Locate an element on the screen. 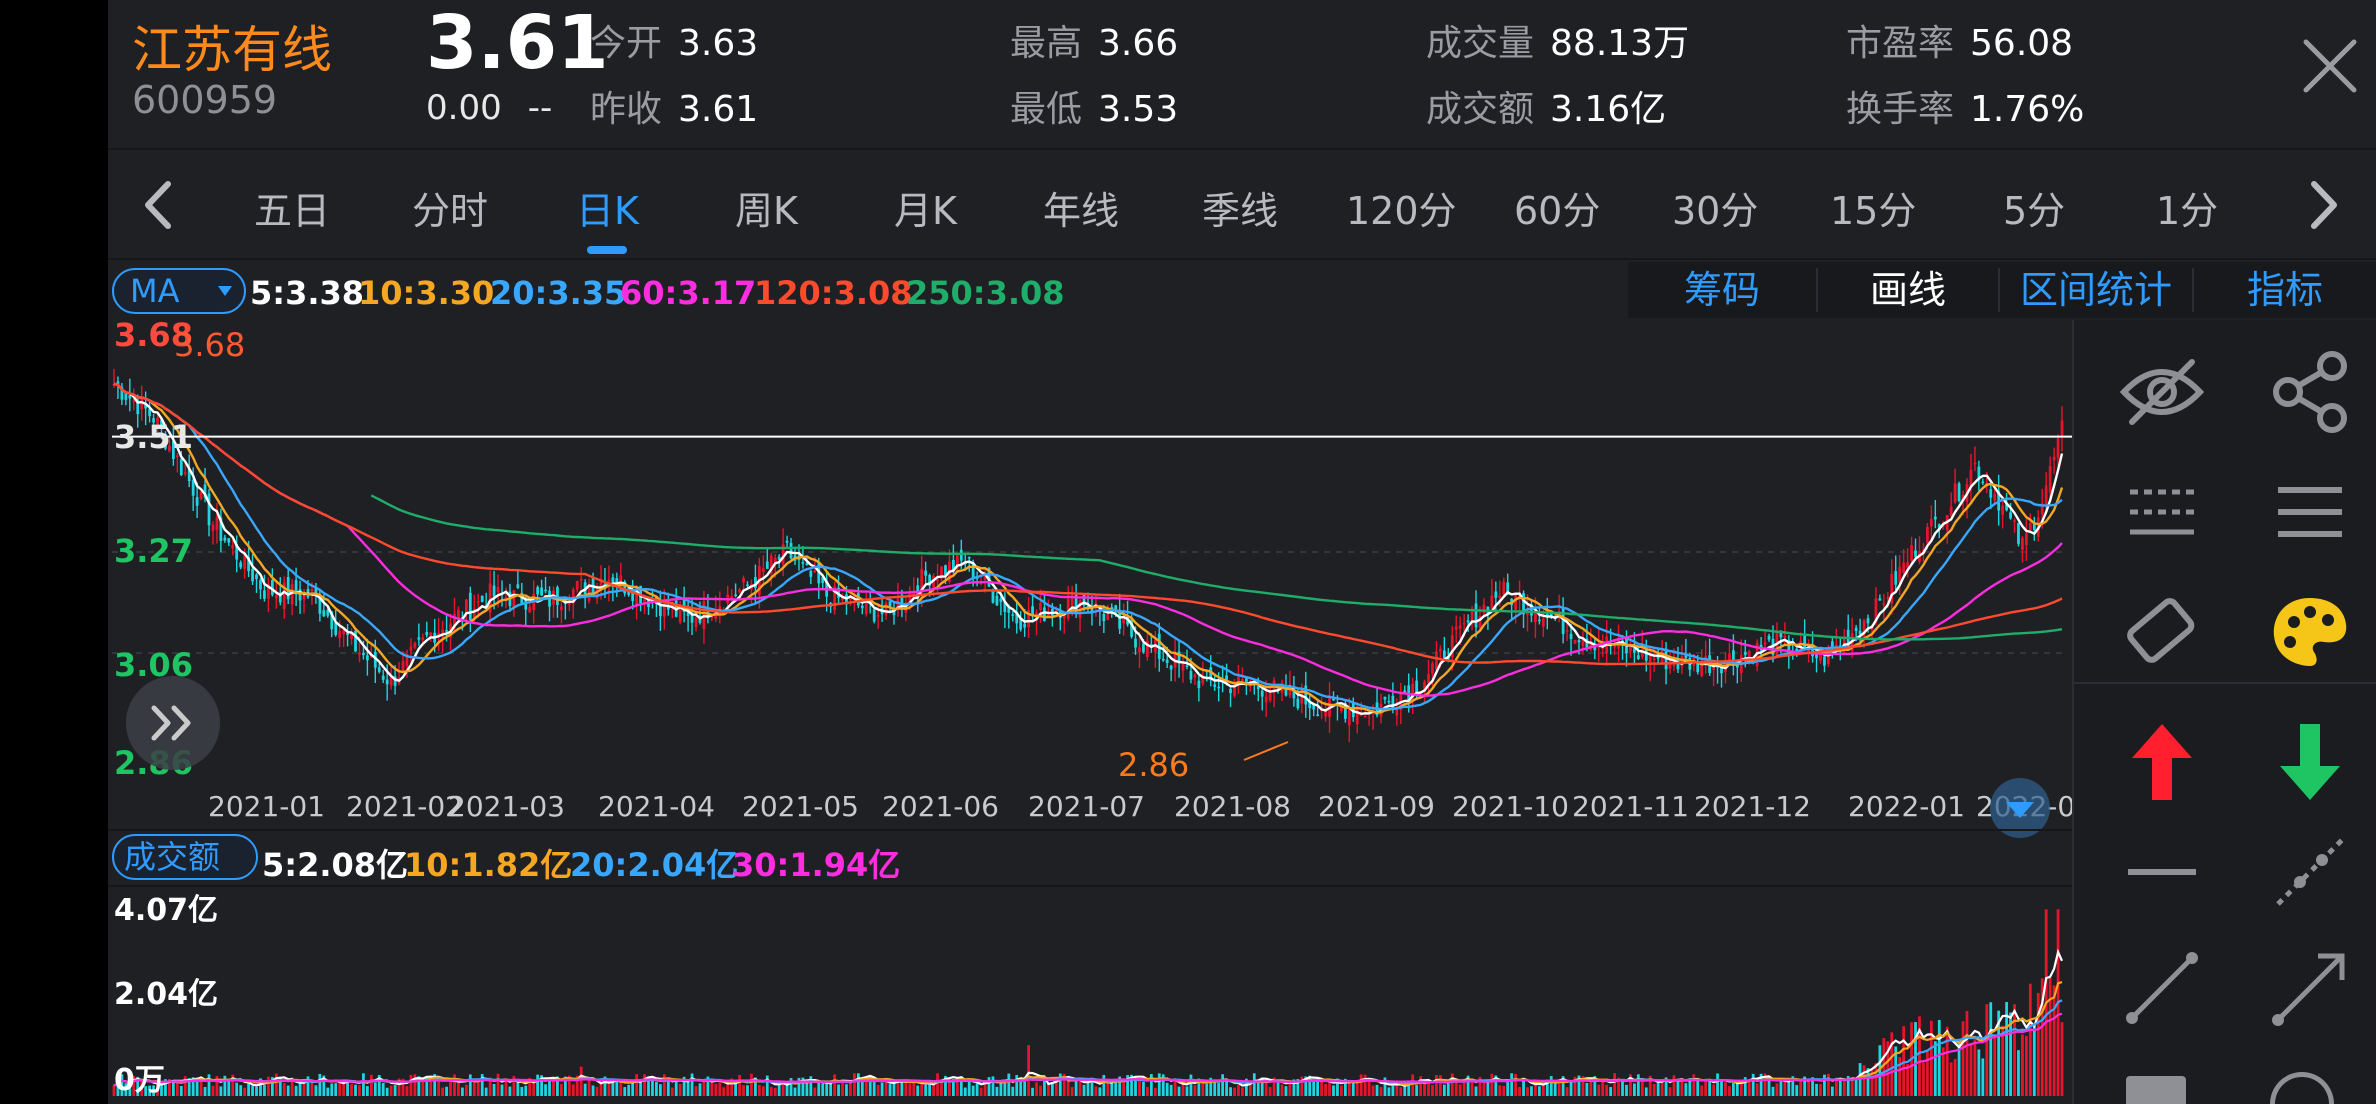 The height and width of the screenshot is (1104, 2376). high-marker: 3.68 is located at coordinates (209, 345).